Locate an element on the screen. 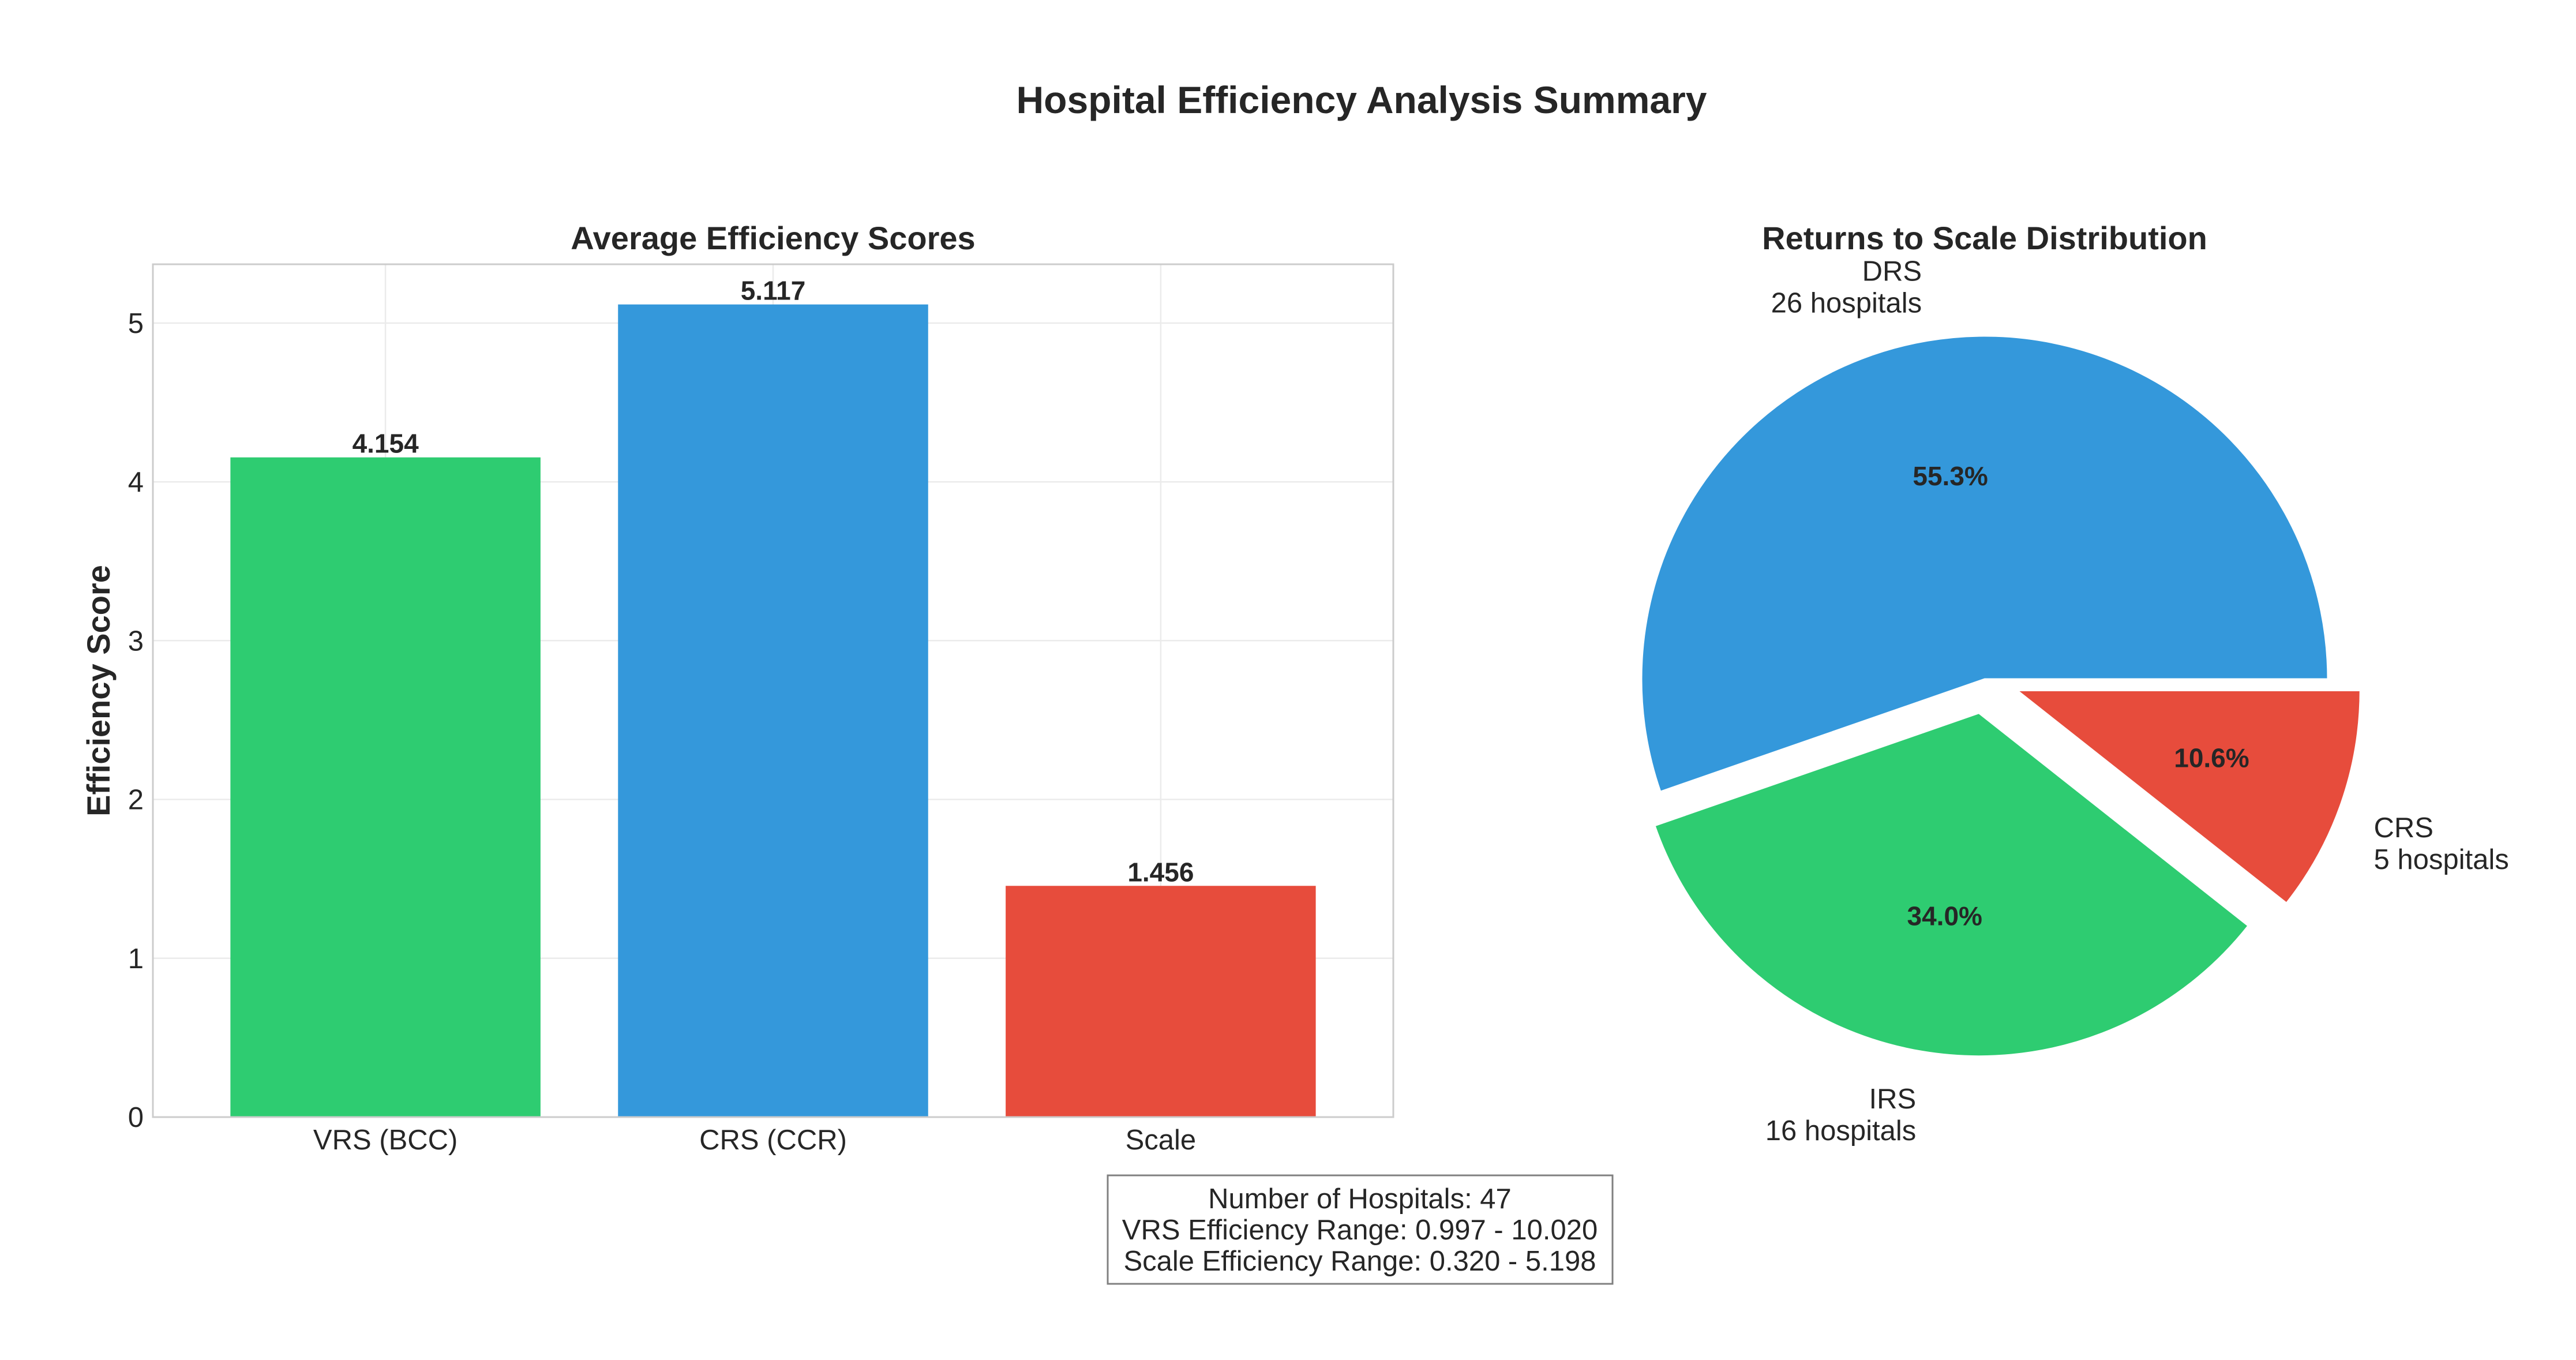 Image resolution: width=2576 pixels, height=1360 pixels. bar-value-label: 5.117 is located at coordinates (773, 291).